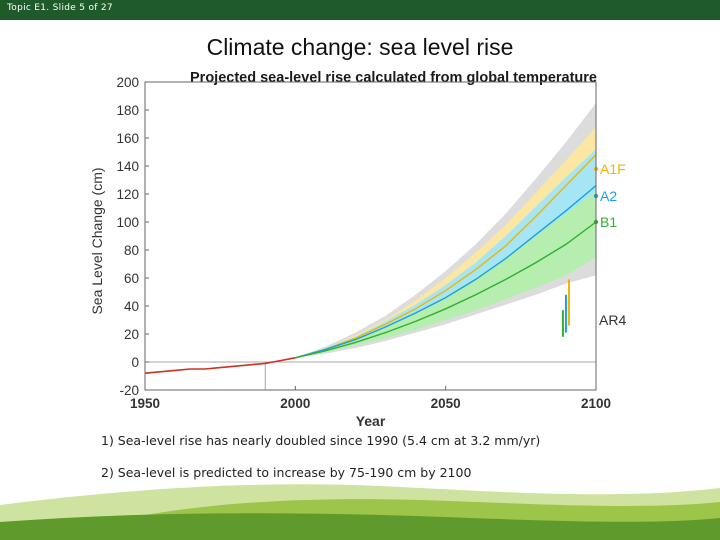  I want to click on slide-title: Climate change: sea level rise, so click(360, 47).